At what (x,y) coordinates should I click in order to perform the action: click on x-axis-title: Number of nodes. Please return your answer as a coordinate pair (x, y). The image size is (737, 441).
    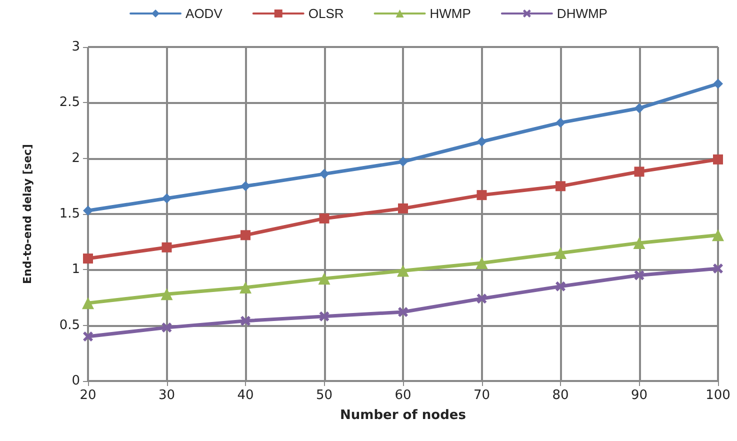
    Looking at the image, I should click on (403, 415).